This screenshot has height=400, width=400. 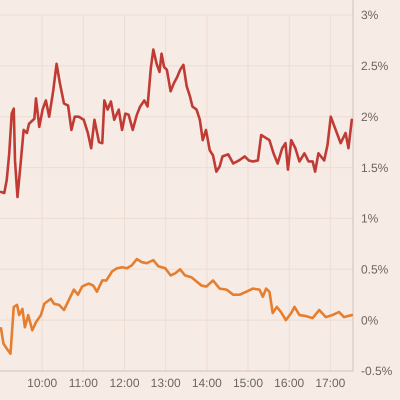 What do you see at coordinates (330, 383) in the screenshot?
I see `x-tick-label: 17:00` at bounding box center [330, 383].